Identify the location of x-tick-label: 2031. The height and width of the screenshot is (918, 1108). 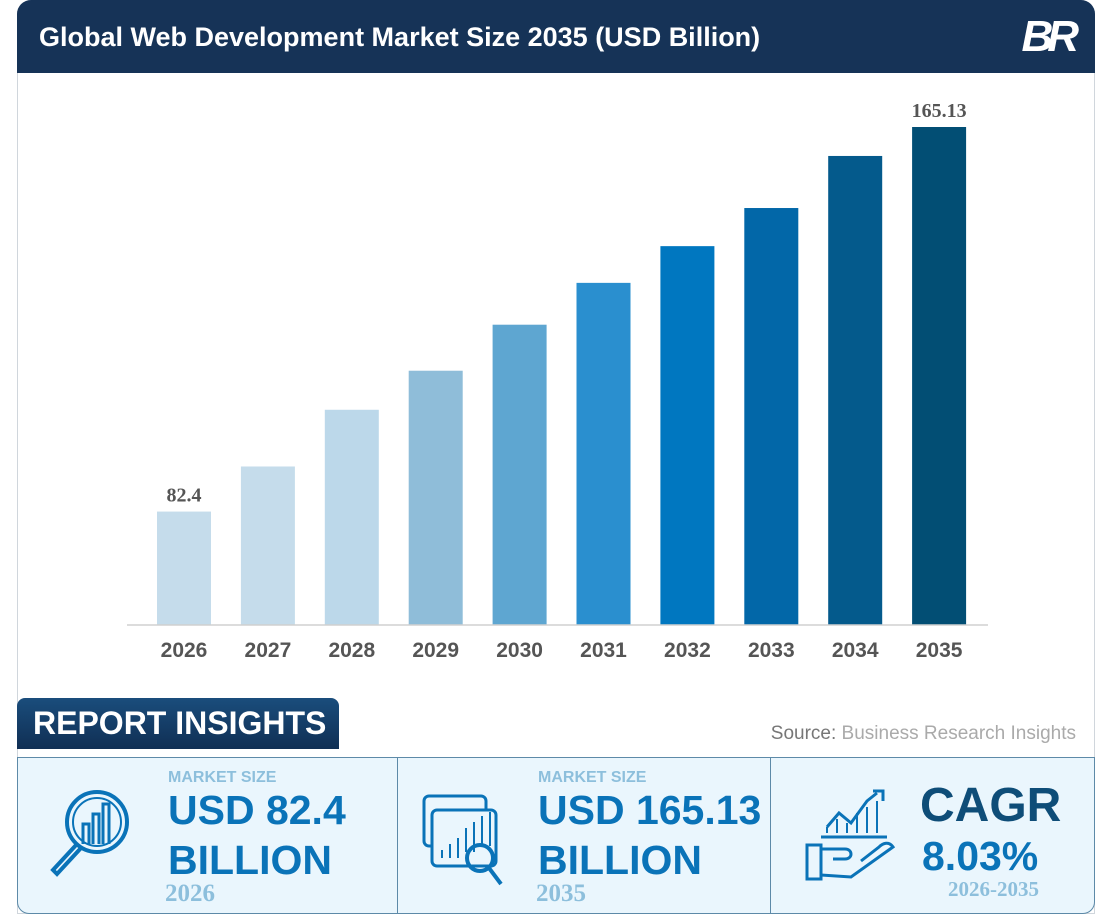
(603, 650).